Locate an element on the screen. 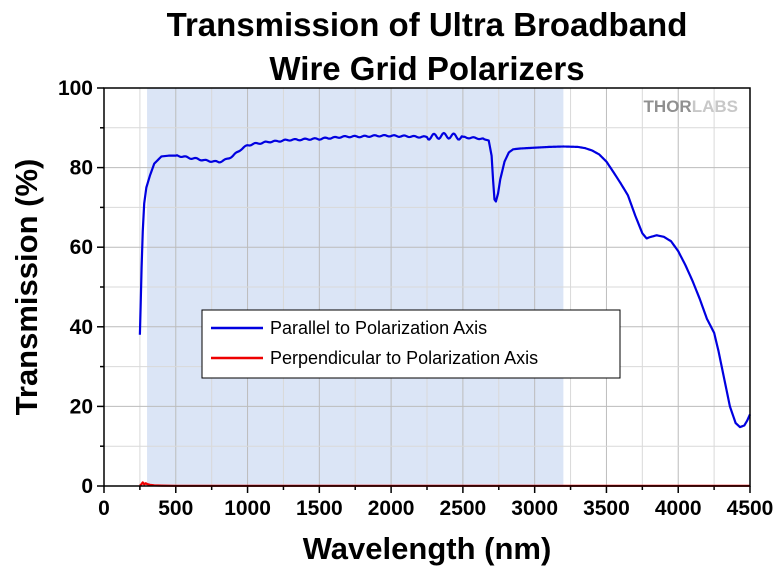 The image size is (780, 570). x-axis-title: Wavelength (nm) is located at coordinates (427, 548).